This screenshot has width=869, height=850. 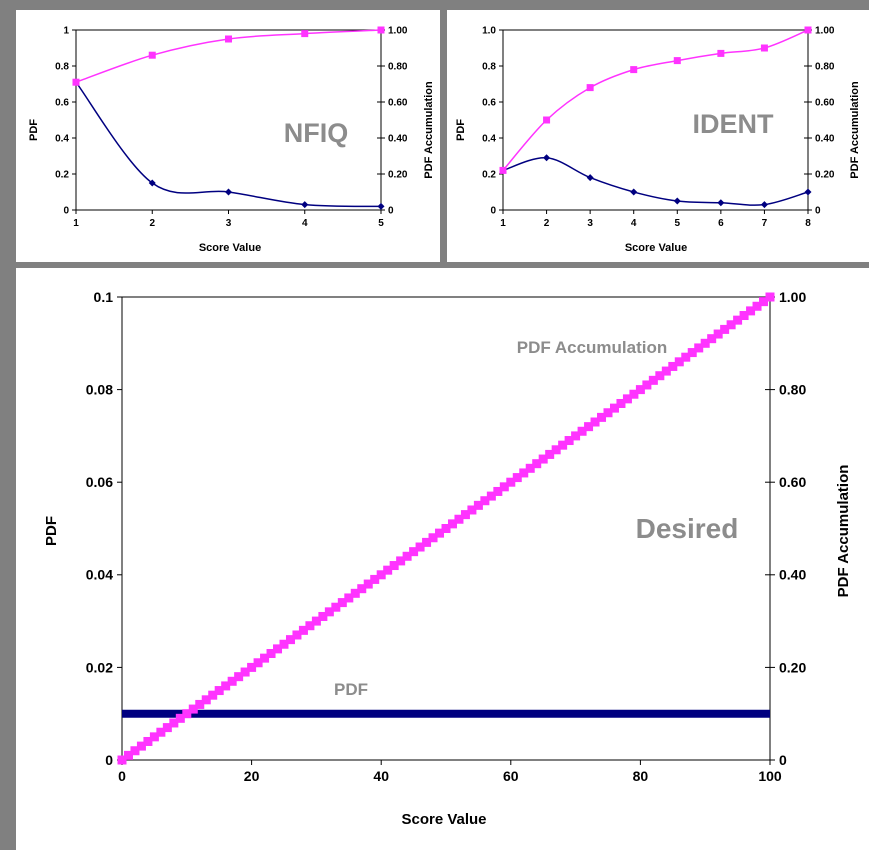 I want to click on ident-x-axis-label: Score Value, so click(x=656, y=248).